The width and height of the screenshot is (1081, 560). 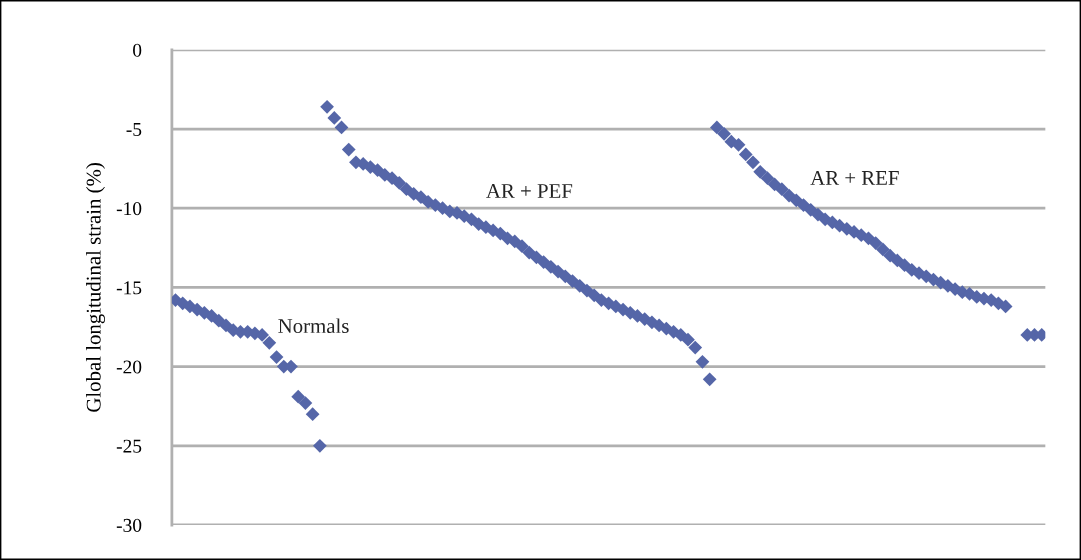 I want to click on y-axis-title: Global longitudinal strain (%), so click(x=95, y=287).